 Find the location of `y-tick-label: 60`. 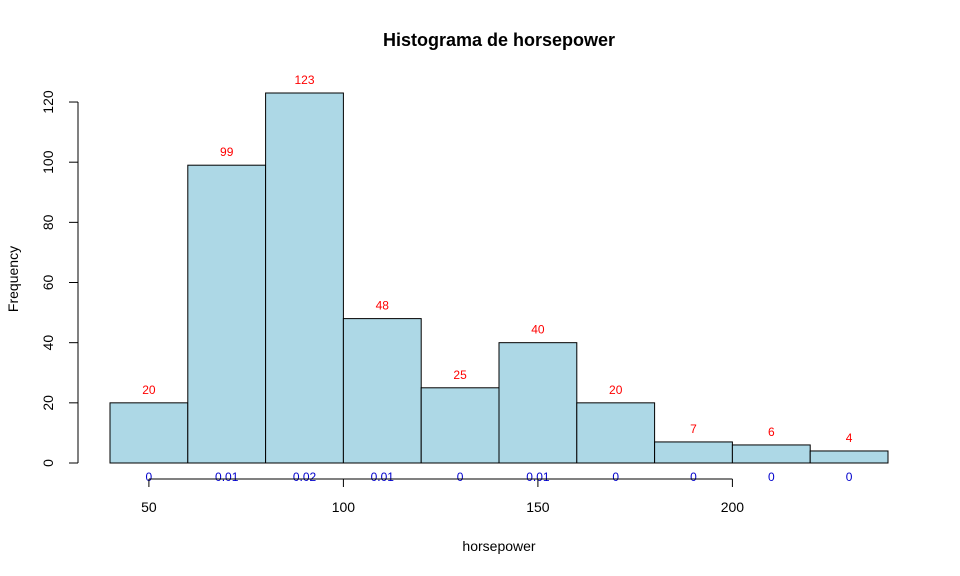

y-tick-label: 60 is located at coordinates (48, 283).